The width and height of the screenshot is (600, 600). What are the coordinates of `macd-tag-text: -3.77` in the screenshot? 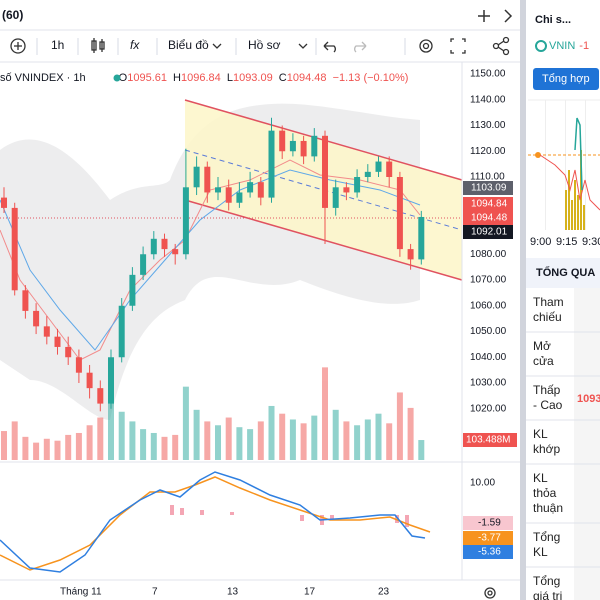 It's located at (489, 538).